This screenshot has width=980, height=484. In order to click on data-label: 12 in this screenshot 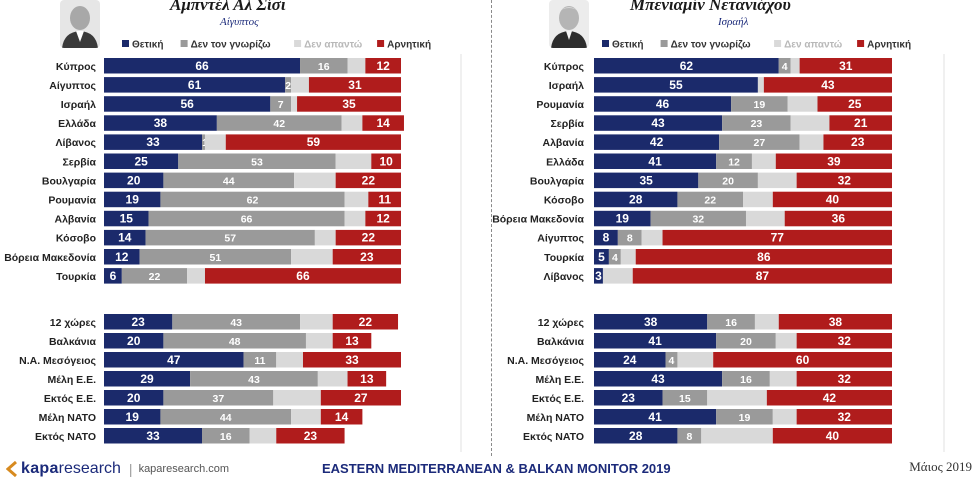, I will do `click(734, 162)`.